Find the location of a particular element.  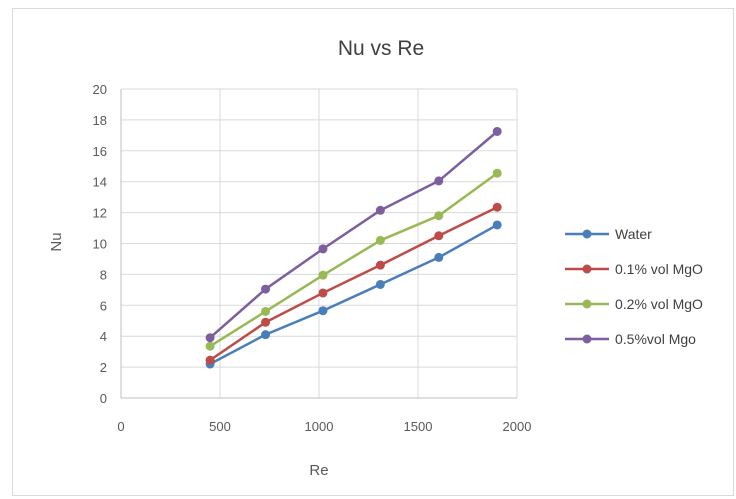

legend-entry: 0.5%vol Mgo is located at coordinates (630, 339).